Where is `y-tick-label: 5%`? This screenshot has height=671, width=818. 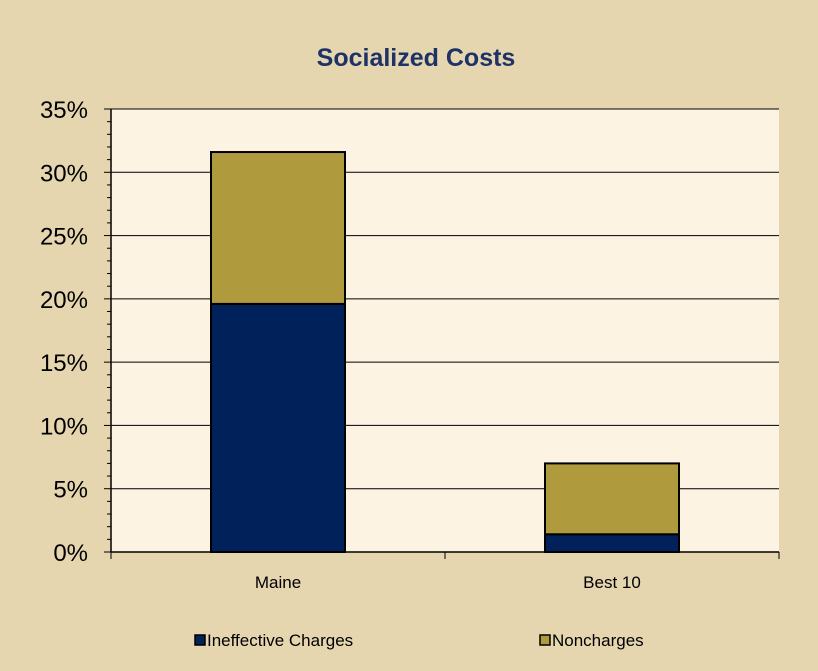
y-tick-label: 5% is located at coordinates (70, 490).